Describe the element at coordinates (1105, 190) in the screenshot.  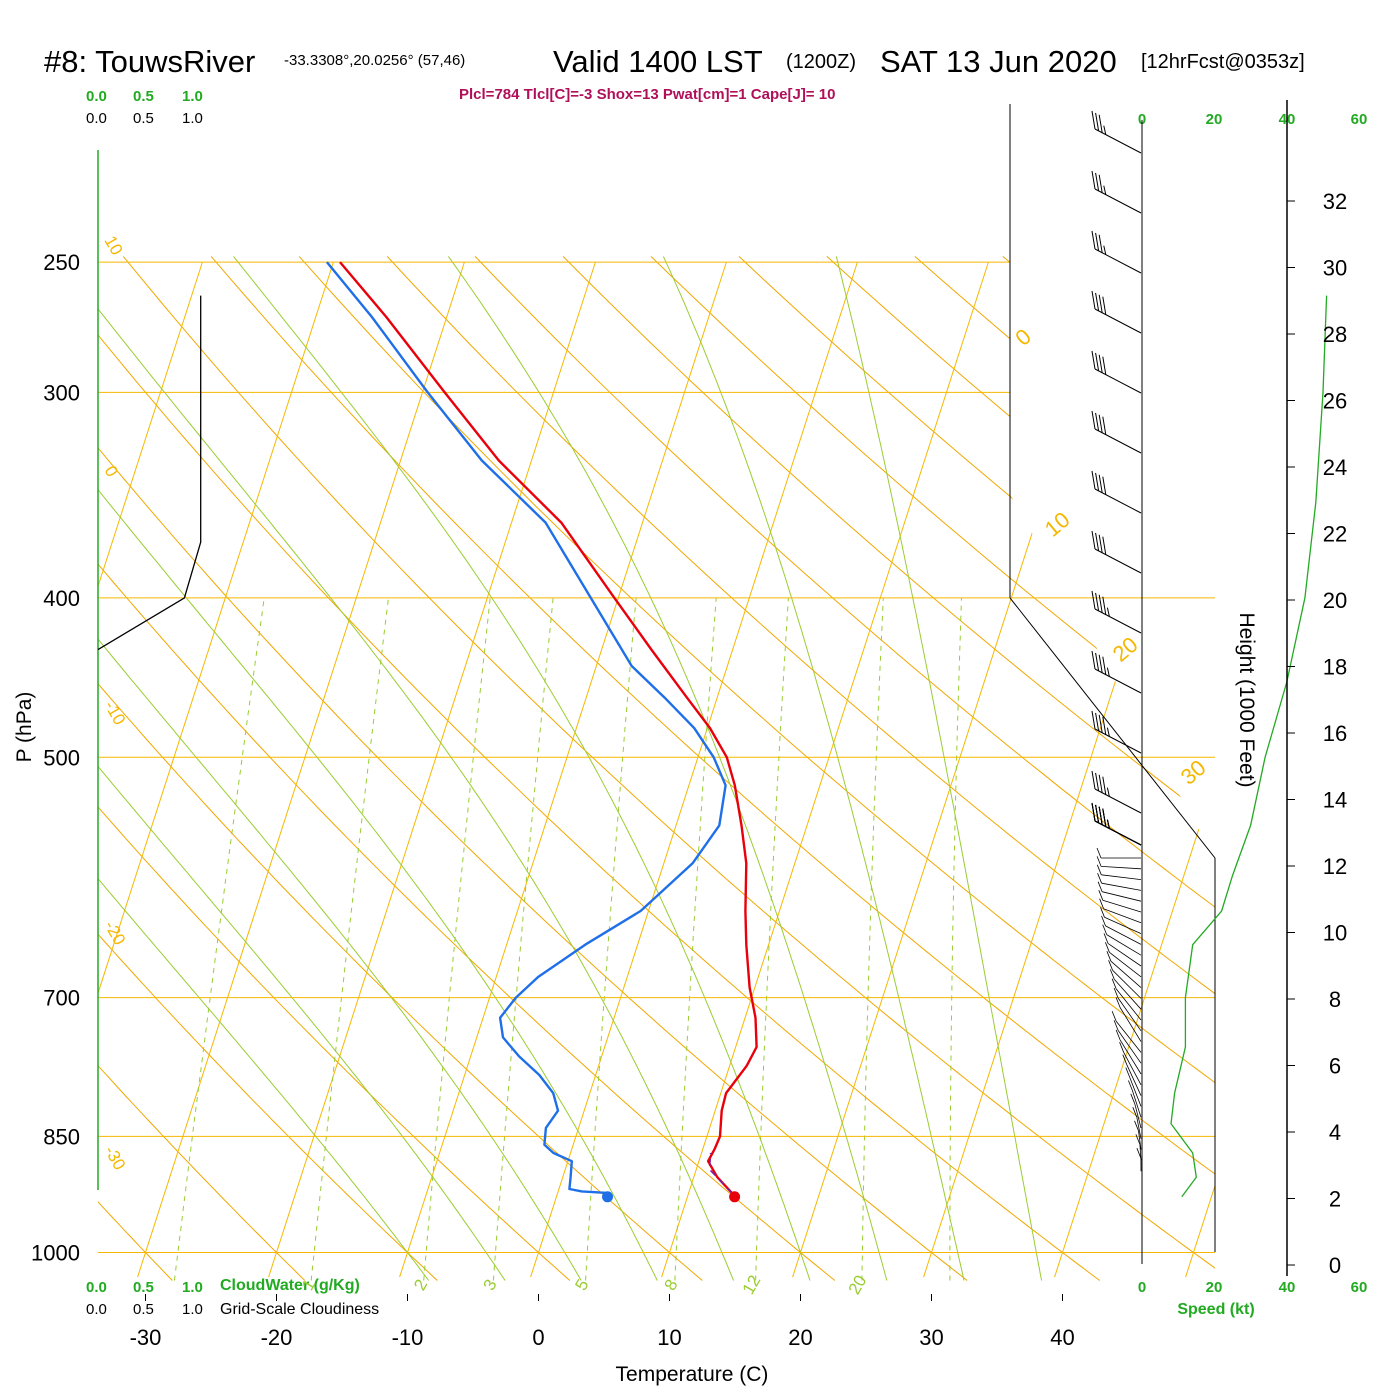
I see `wind-barb-half` at that location.